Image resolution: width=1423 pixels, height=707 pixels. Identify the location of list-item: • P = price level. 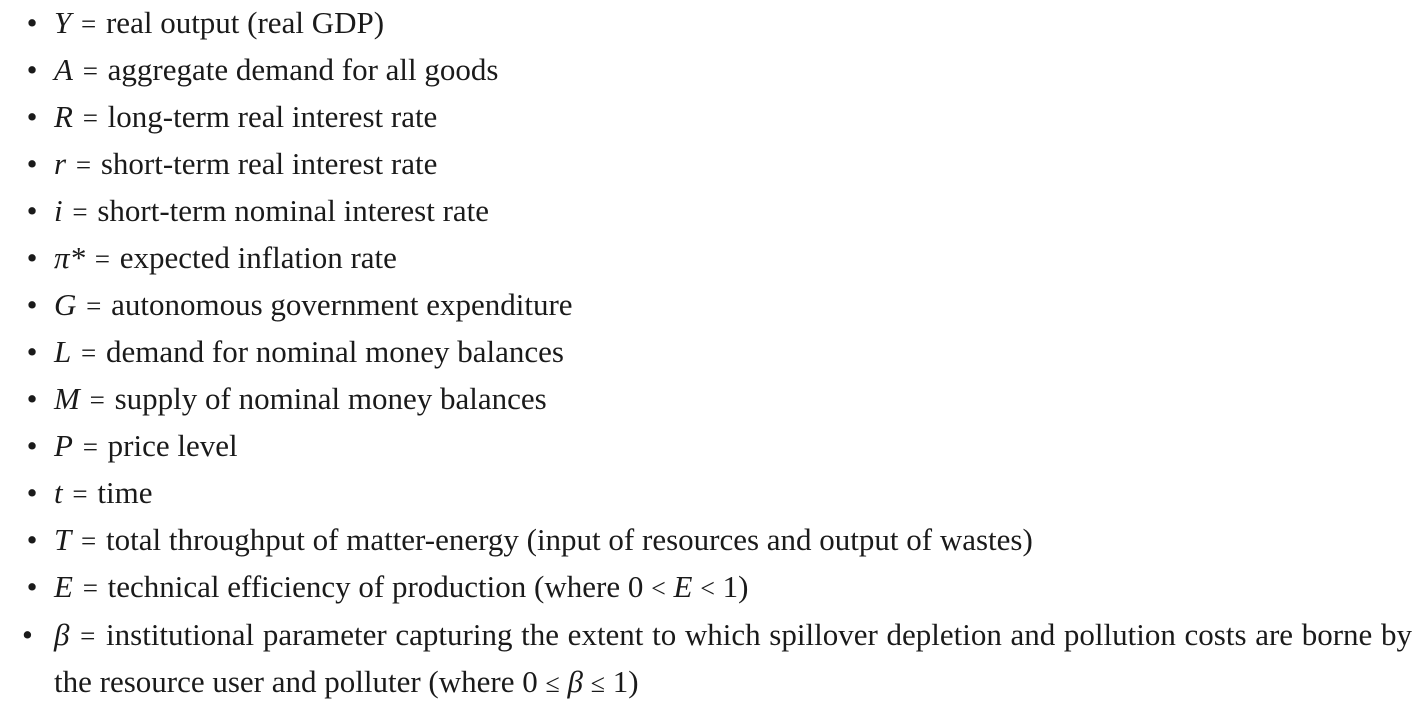
(717, 446).